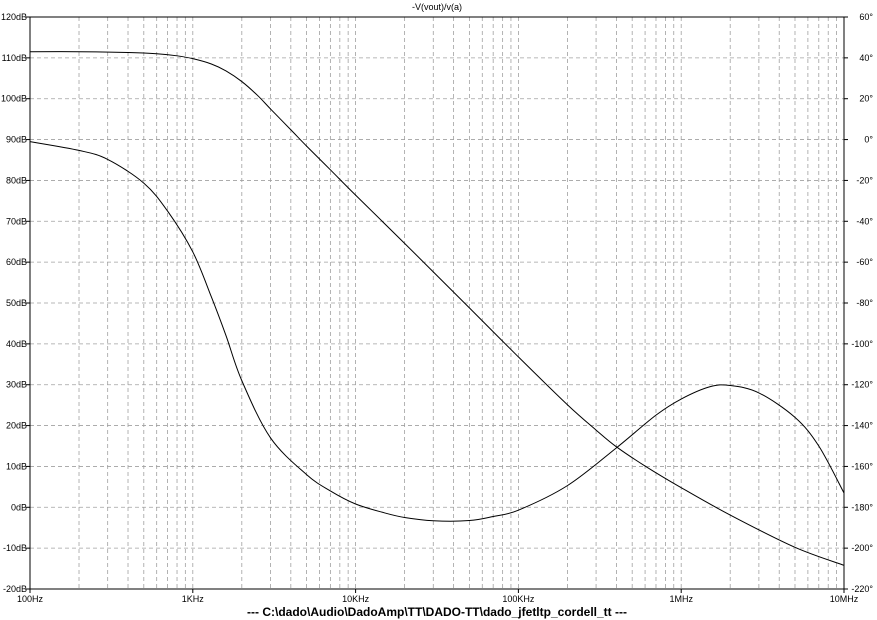 The width and height of the screenshot is (877, 620). What do you see at coordinates (862, 589) in the screenshot?
I see `y-right-tick-label: -220°` at bounding box center [862, 589].